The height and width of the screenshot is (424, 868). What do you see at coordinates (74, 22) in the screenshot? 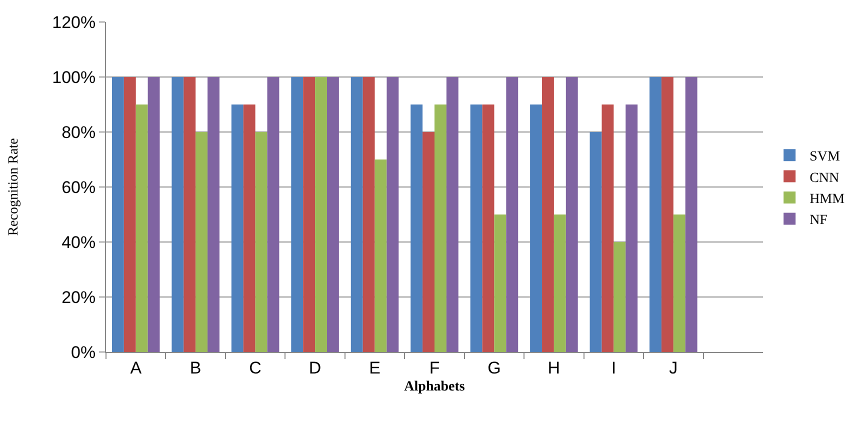
I see `y-tick-label: 120%` at bounding box center [74, 22].